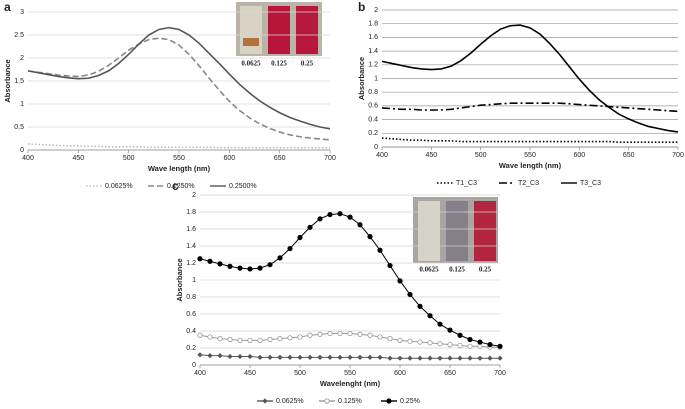 The width and height of the screenshot is (685, 409). I want to click on x-axis-label: Wave length (nm), so click(179, 168).